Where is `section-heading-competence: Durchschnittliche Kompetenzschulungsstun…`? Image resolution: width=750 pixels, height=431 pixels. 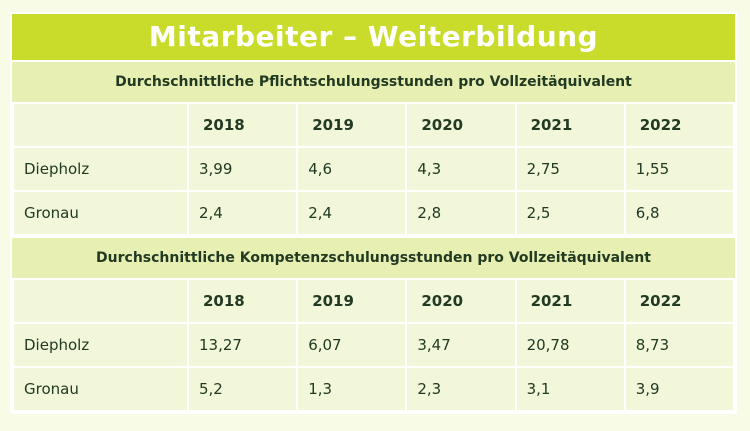
section-heading-competence: Durchschnittliche Kompetenzschulungsstun… is located at coordinates (373, 257).